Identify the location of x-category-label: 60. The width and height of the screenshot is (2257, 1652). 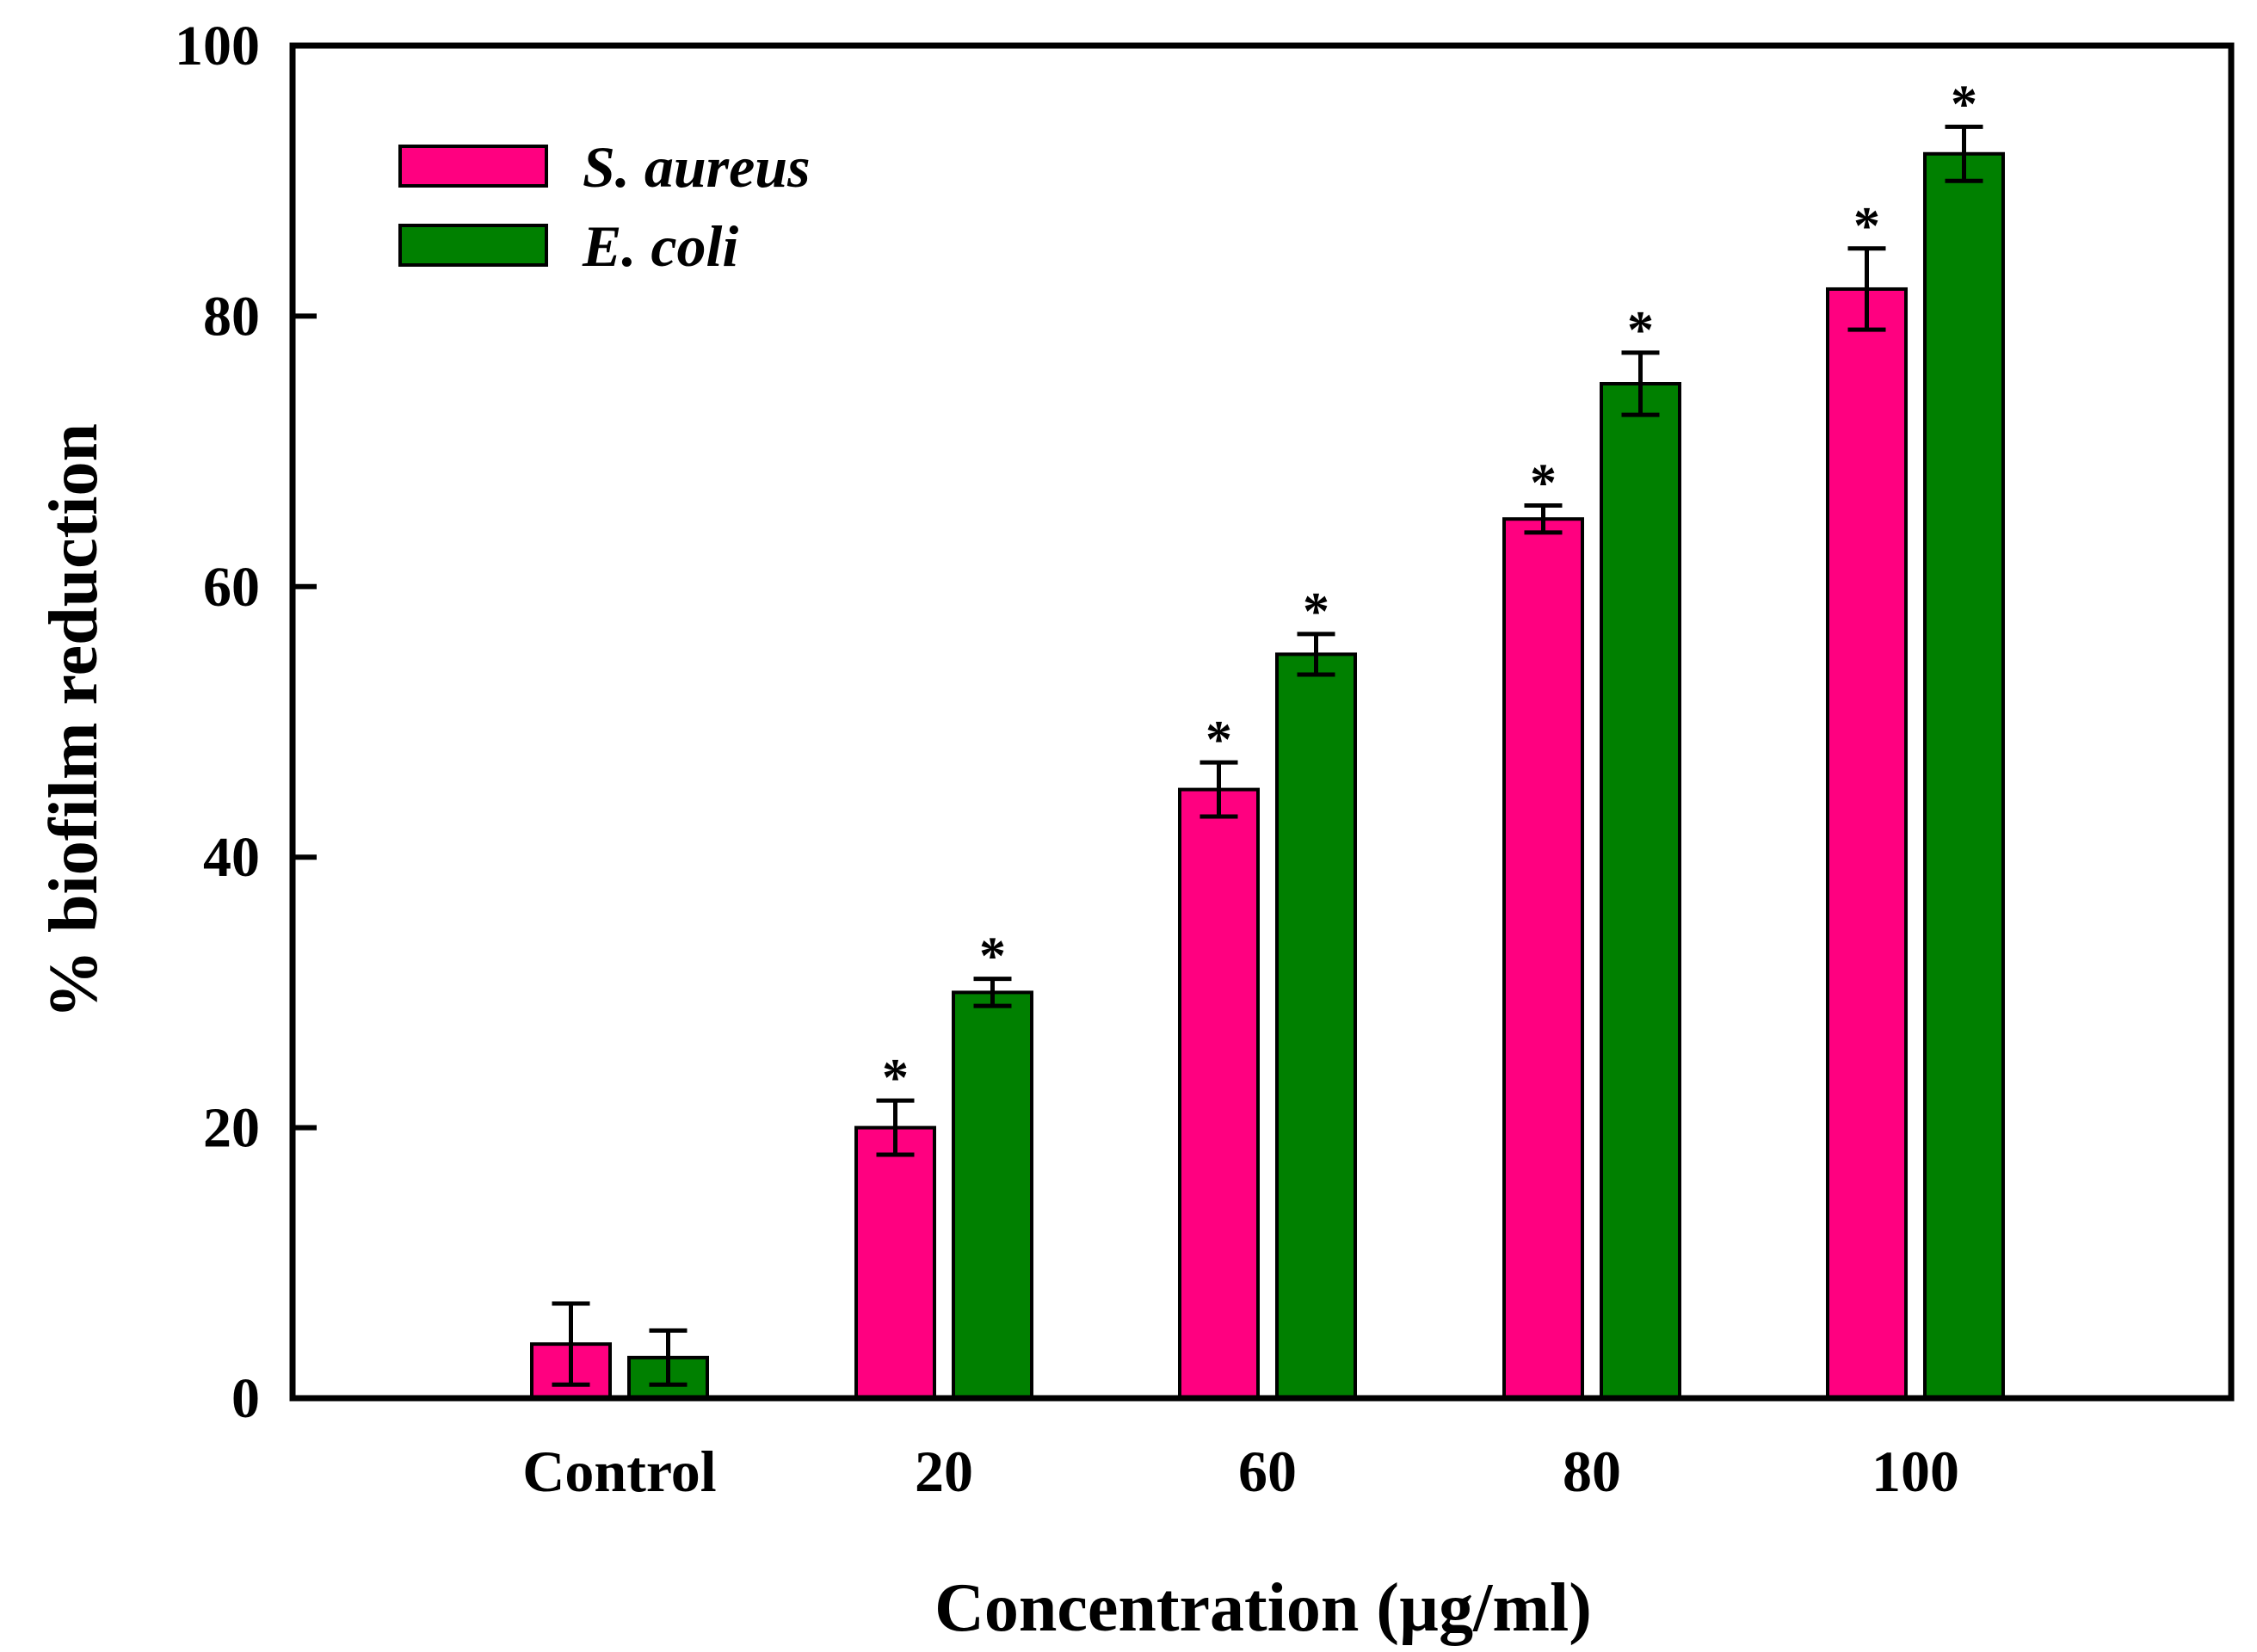
(1267, 1471).